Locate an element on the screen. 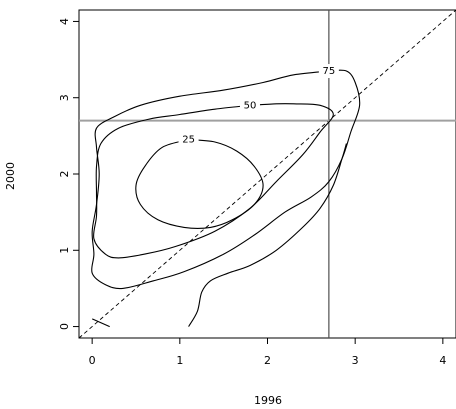 The image size is (456, 409). contour-labels: 25 50 75 is located at coordinates (258, 105).